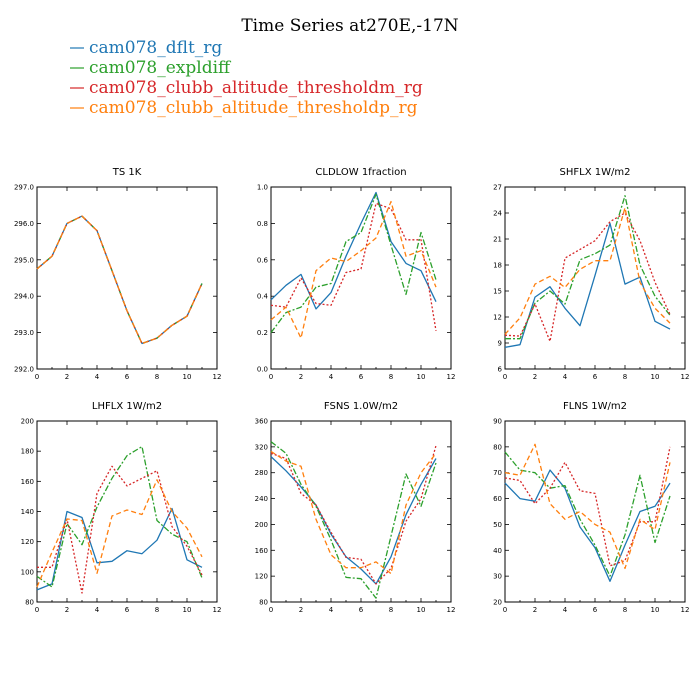 This screenshot has width=700, height=700. Describe the element at coordinates (261, 577) in the screenshot. I see `y-tick-label: 120` at that location.